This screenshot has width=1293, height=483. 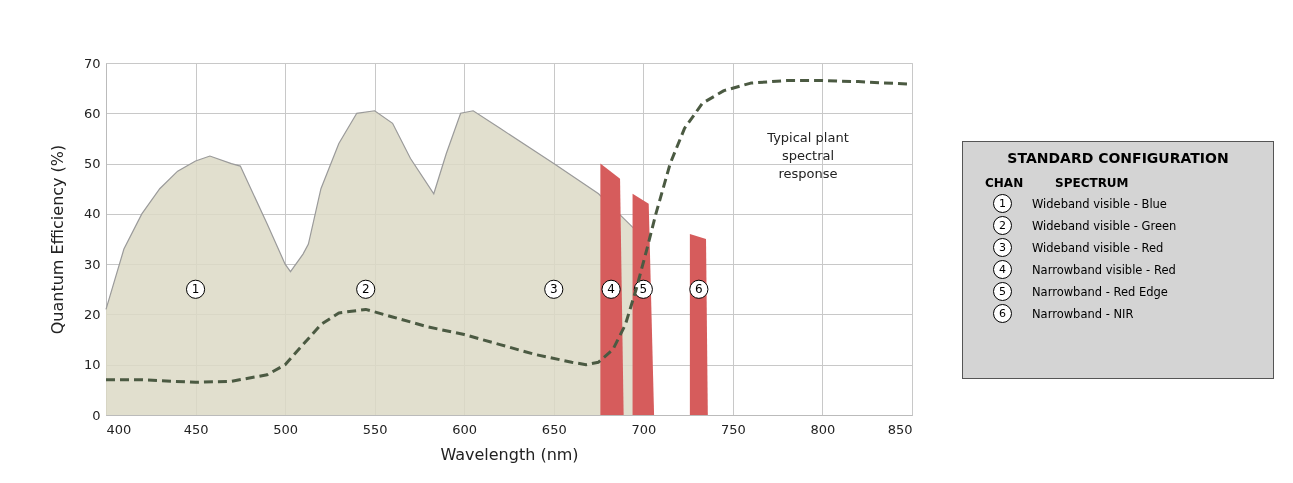 I want to click on text: CHAN, so click(x=1005, y=183).